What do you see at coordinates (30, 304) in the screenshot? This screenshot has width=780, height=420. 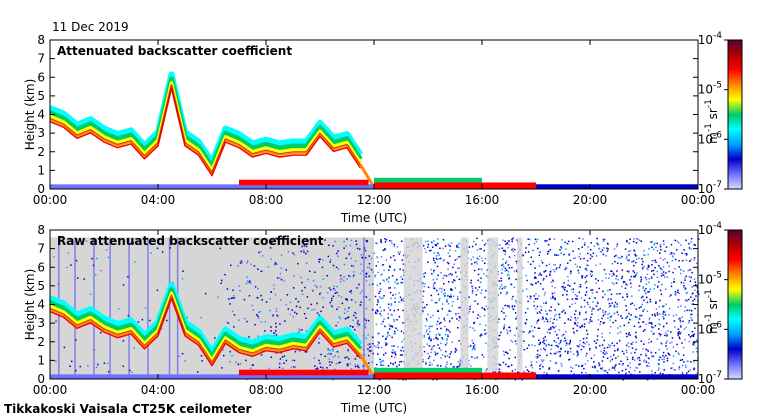 I see `y-axis-label: Height (km)` at bounding box center [30, 304].